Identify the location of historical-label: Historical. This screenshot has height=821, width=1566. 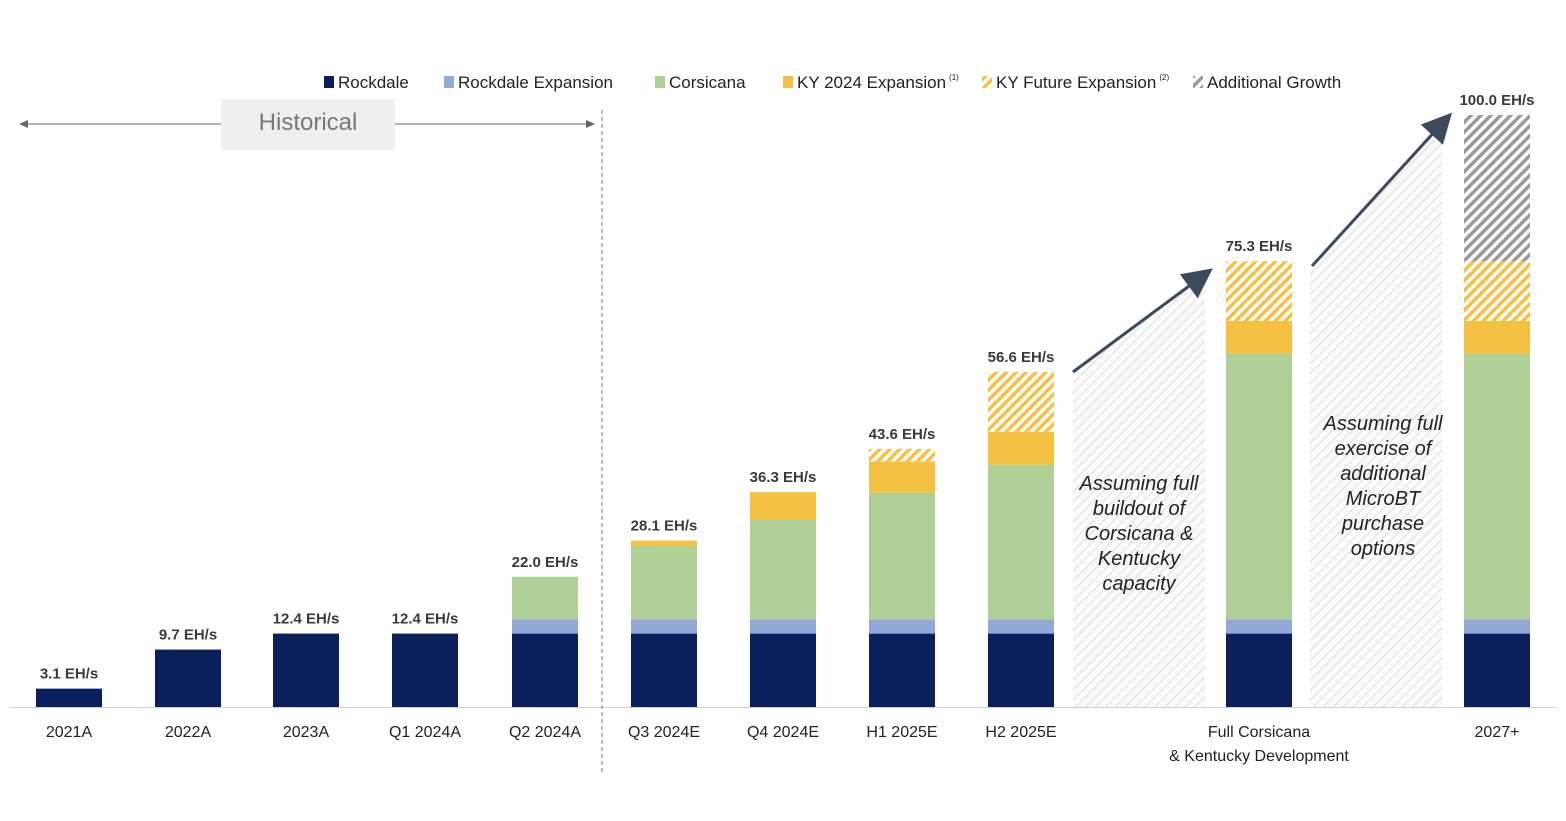
(308, 122).